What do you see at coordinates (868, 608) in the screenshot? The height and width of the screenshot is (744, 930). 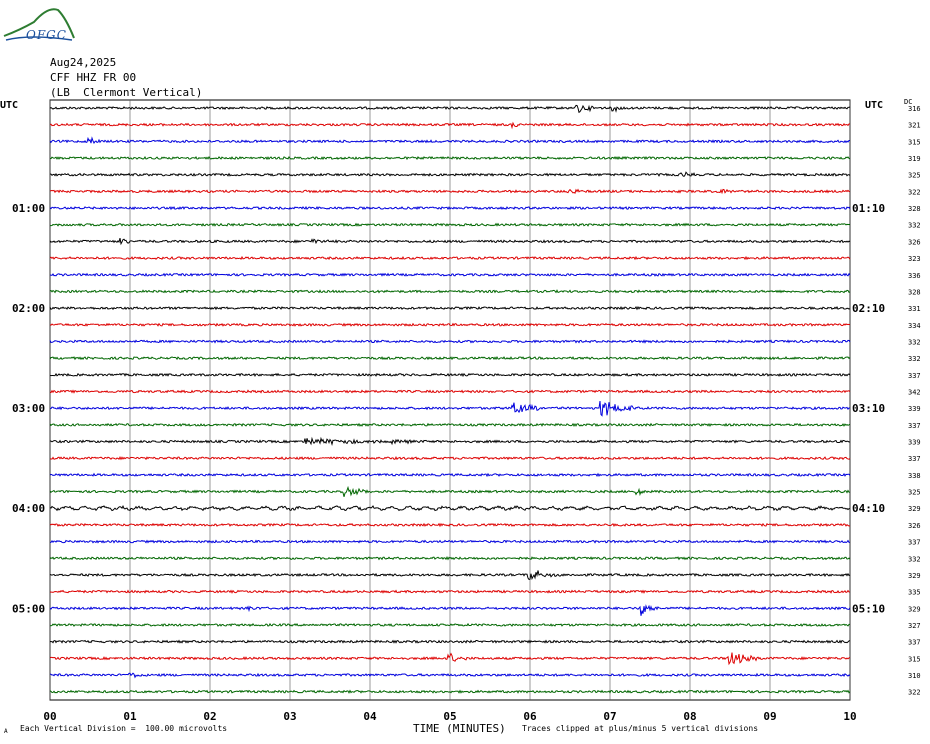 I see `right-time-label: 05:10` at bounding box center [868, 608].